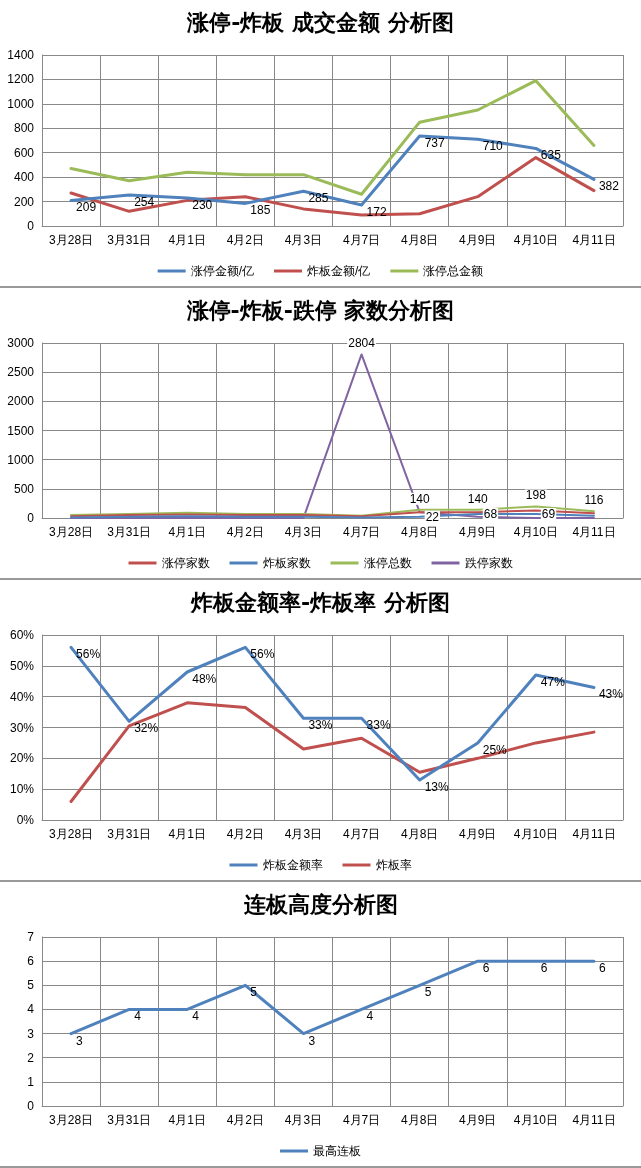 This screenshot has height=1168, width=641. What do you see at coordinates (22, 789) in the screenshot?
I see `y-tick-label: 10%` at bounding box center [22, 789].